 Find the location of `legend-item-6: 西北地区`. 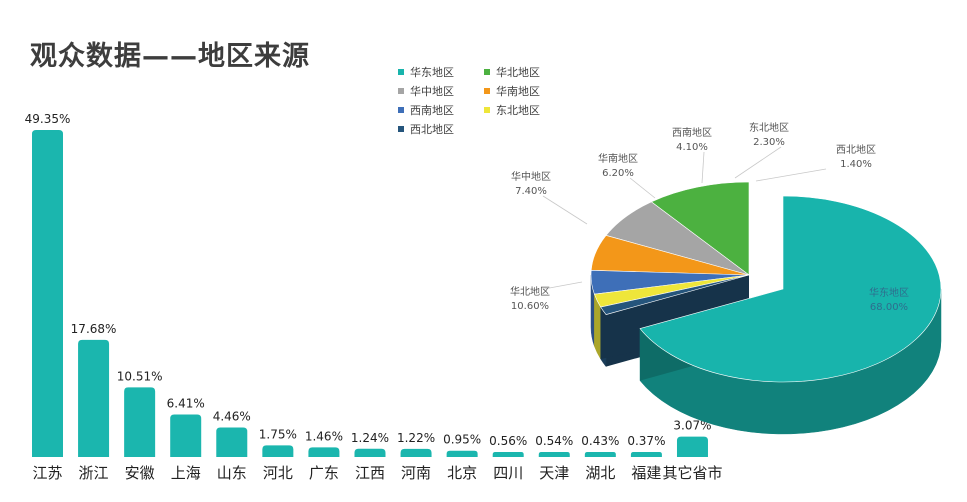

legend-item-6: 西北地区 is located at coordinates (441, 129).